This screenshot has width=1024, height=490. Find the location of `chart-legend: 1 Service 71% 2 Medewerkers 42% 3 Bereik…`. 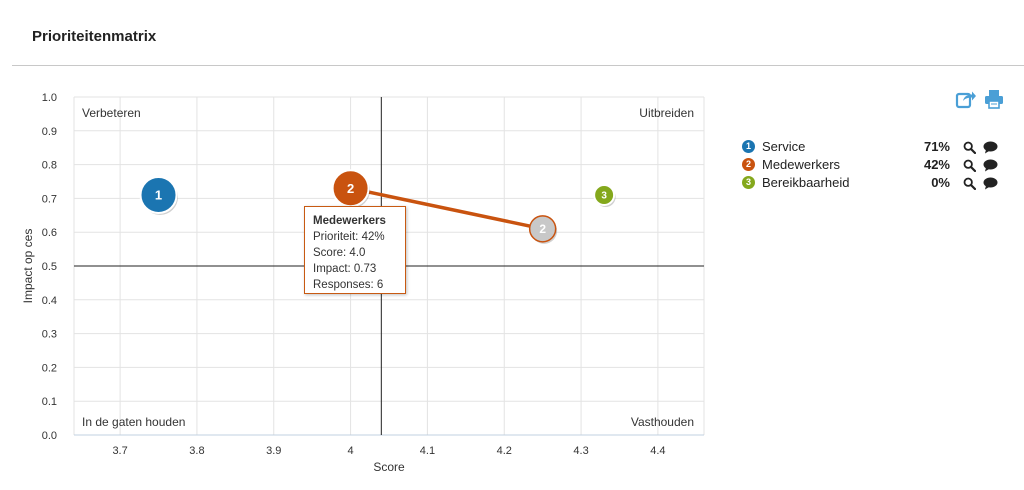

chart-legend: 1 Service 71% 2 Medewerkers 42% 3 Bereik… is located at coordinates (873, 165).